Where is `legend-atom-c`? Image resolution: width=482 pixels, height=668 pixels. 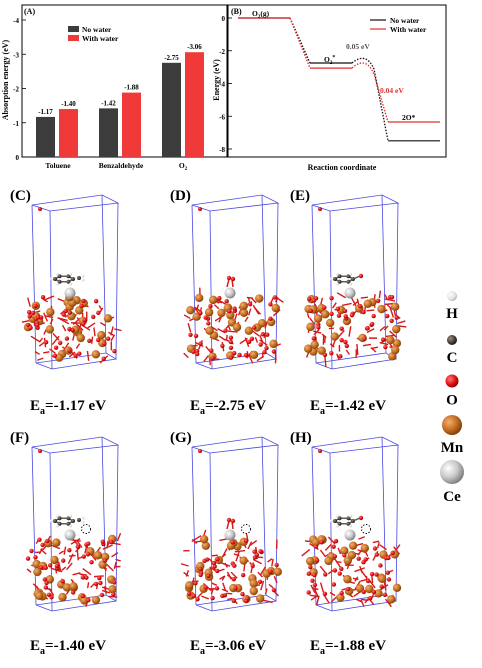
legend-atom-c is located at coordinates (452, 340).